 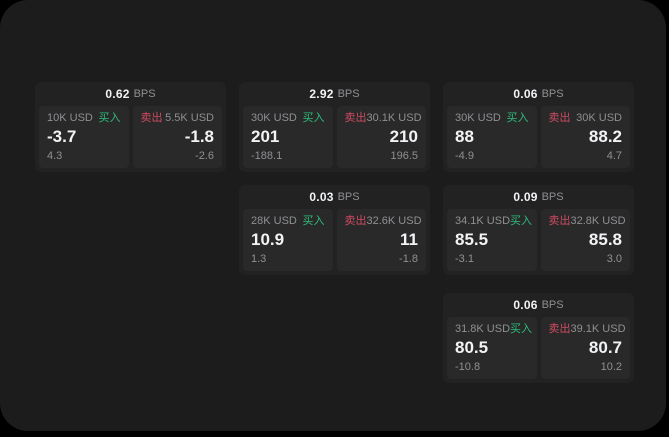 What do you see at coordinates (614, 156) in the screenshot?
I see `sell-change: 4.7` at bounding box center [614, 156].